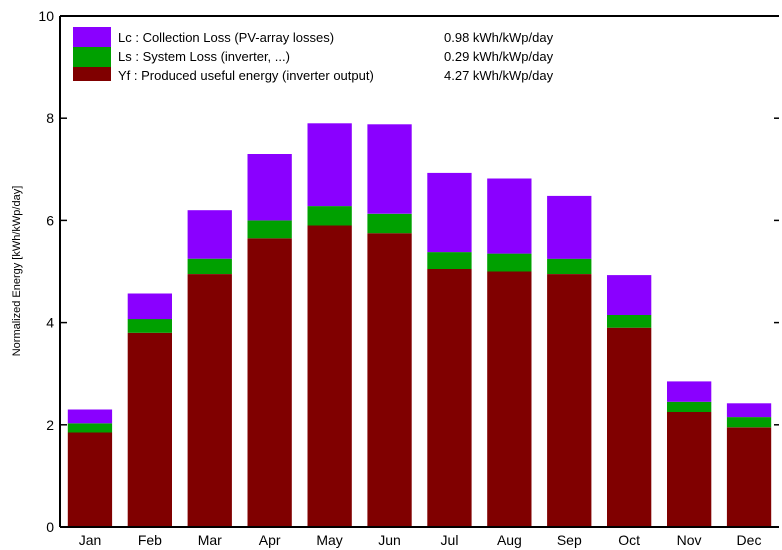  Describe the element at coordinates (749, 540) in the screenshot. I see `x-tick-label-dec: Dec` at that location.